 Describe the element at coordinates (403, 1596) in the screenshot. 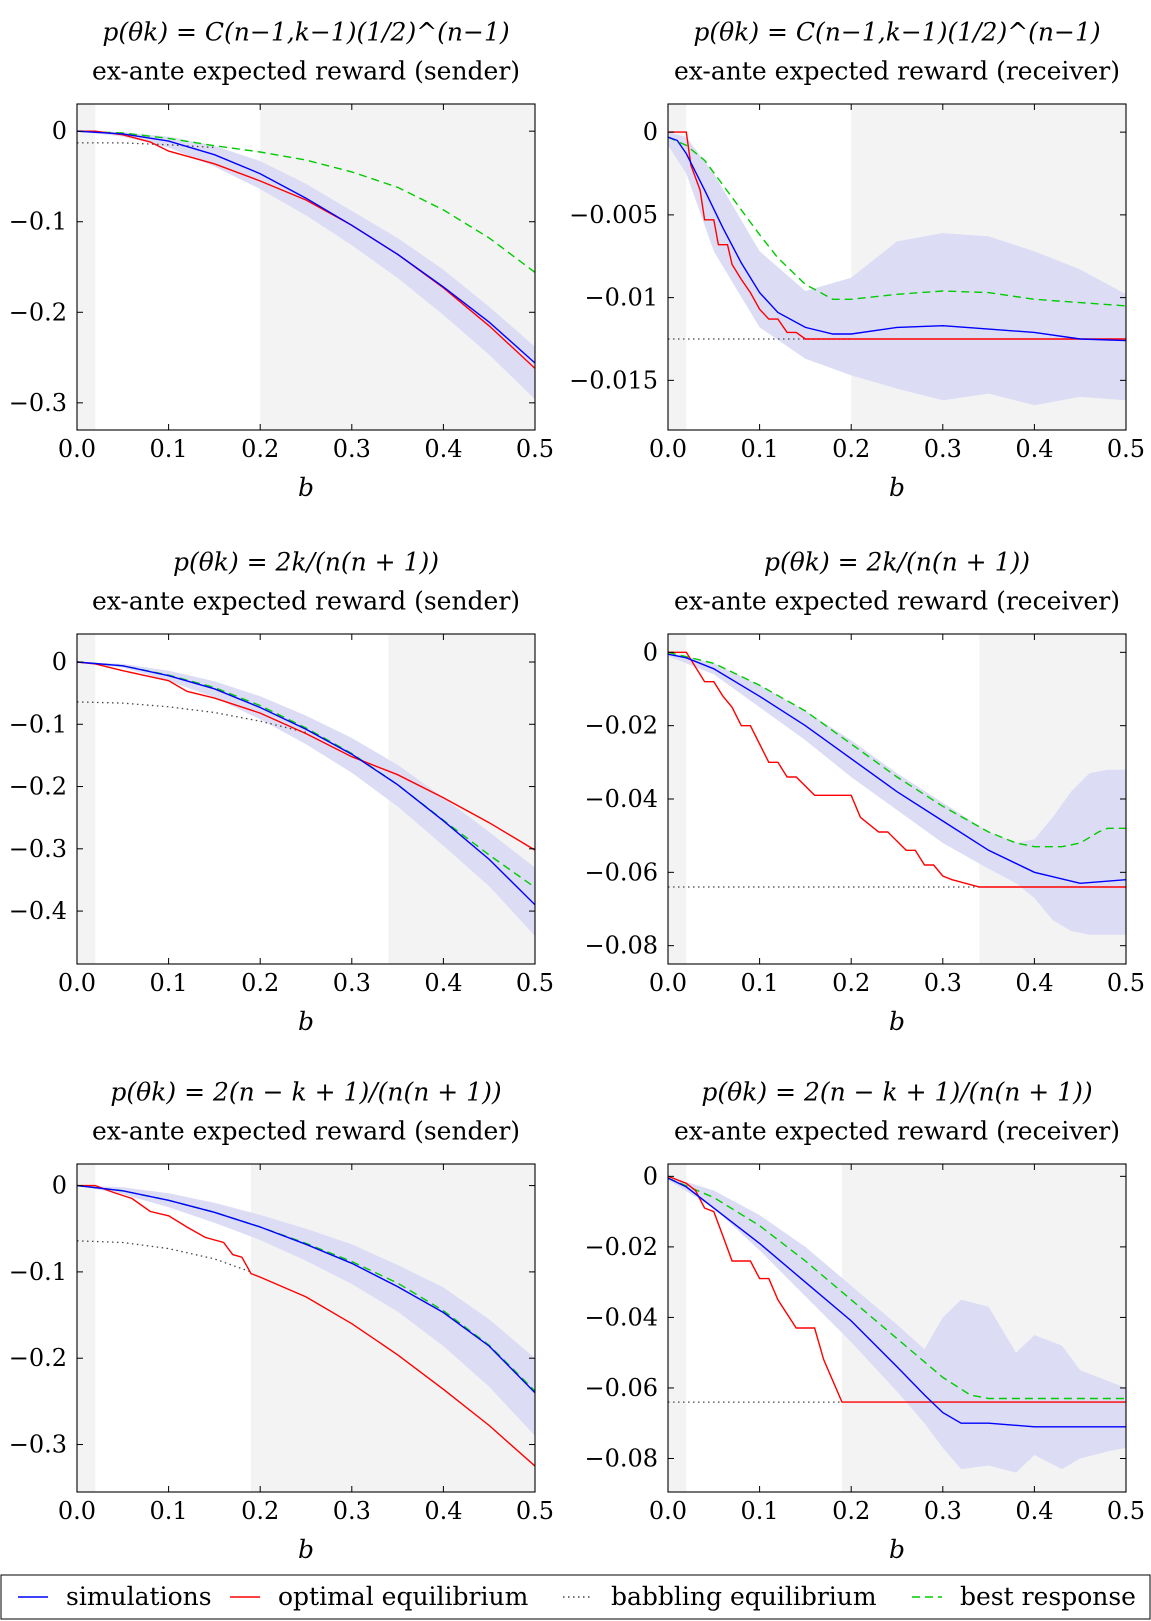

I see `legend-label: optimal equilibrium` at that location.